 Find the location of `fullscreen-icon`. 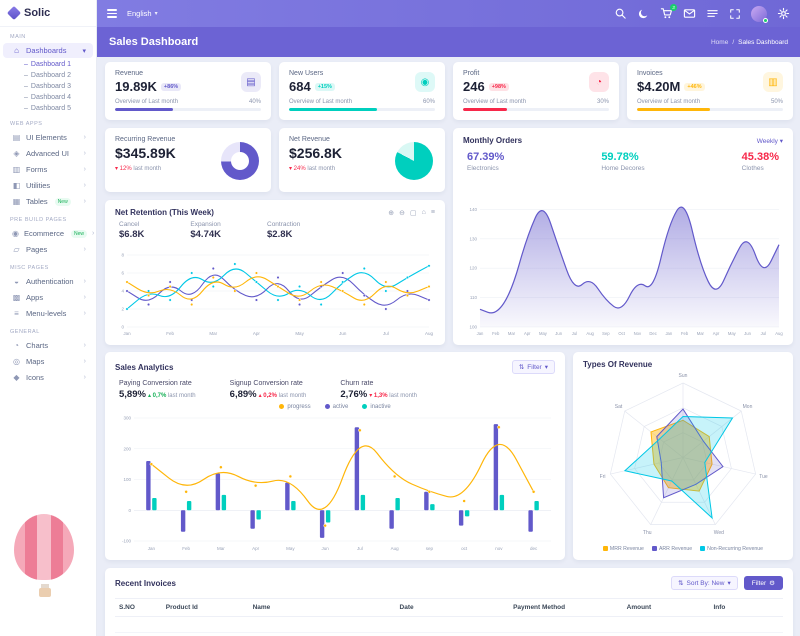

fullscreen-icon is located at coordinates (735, 14).